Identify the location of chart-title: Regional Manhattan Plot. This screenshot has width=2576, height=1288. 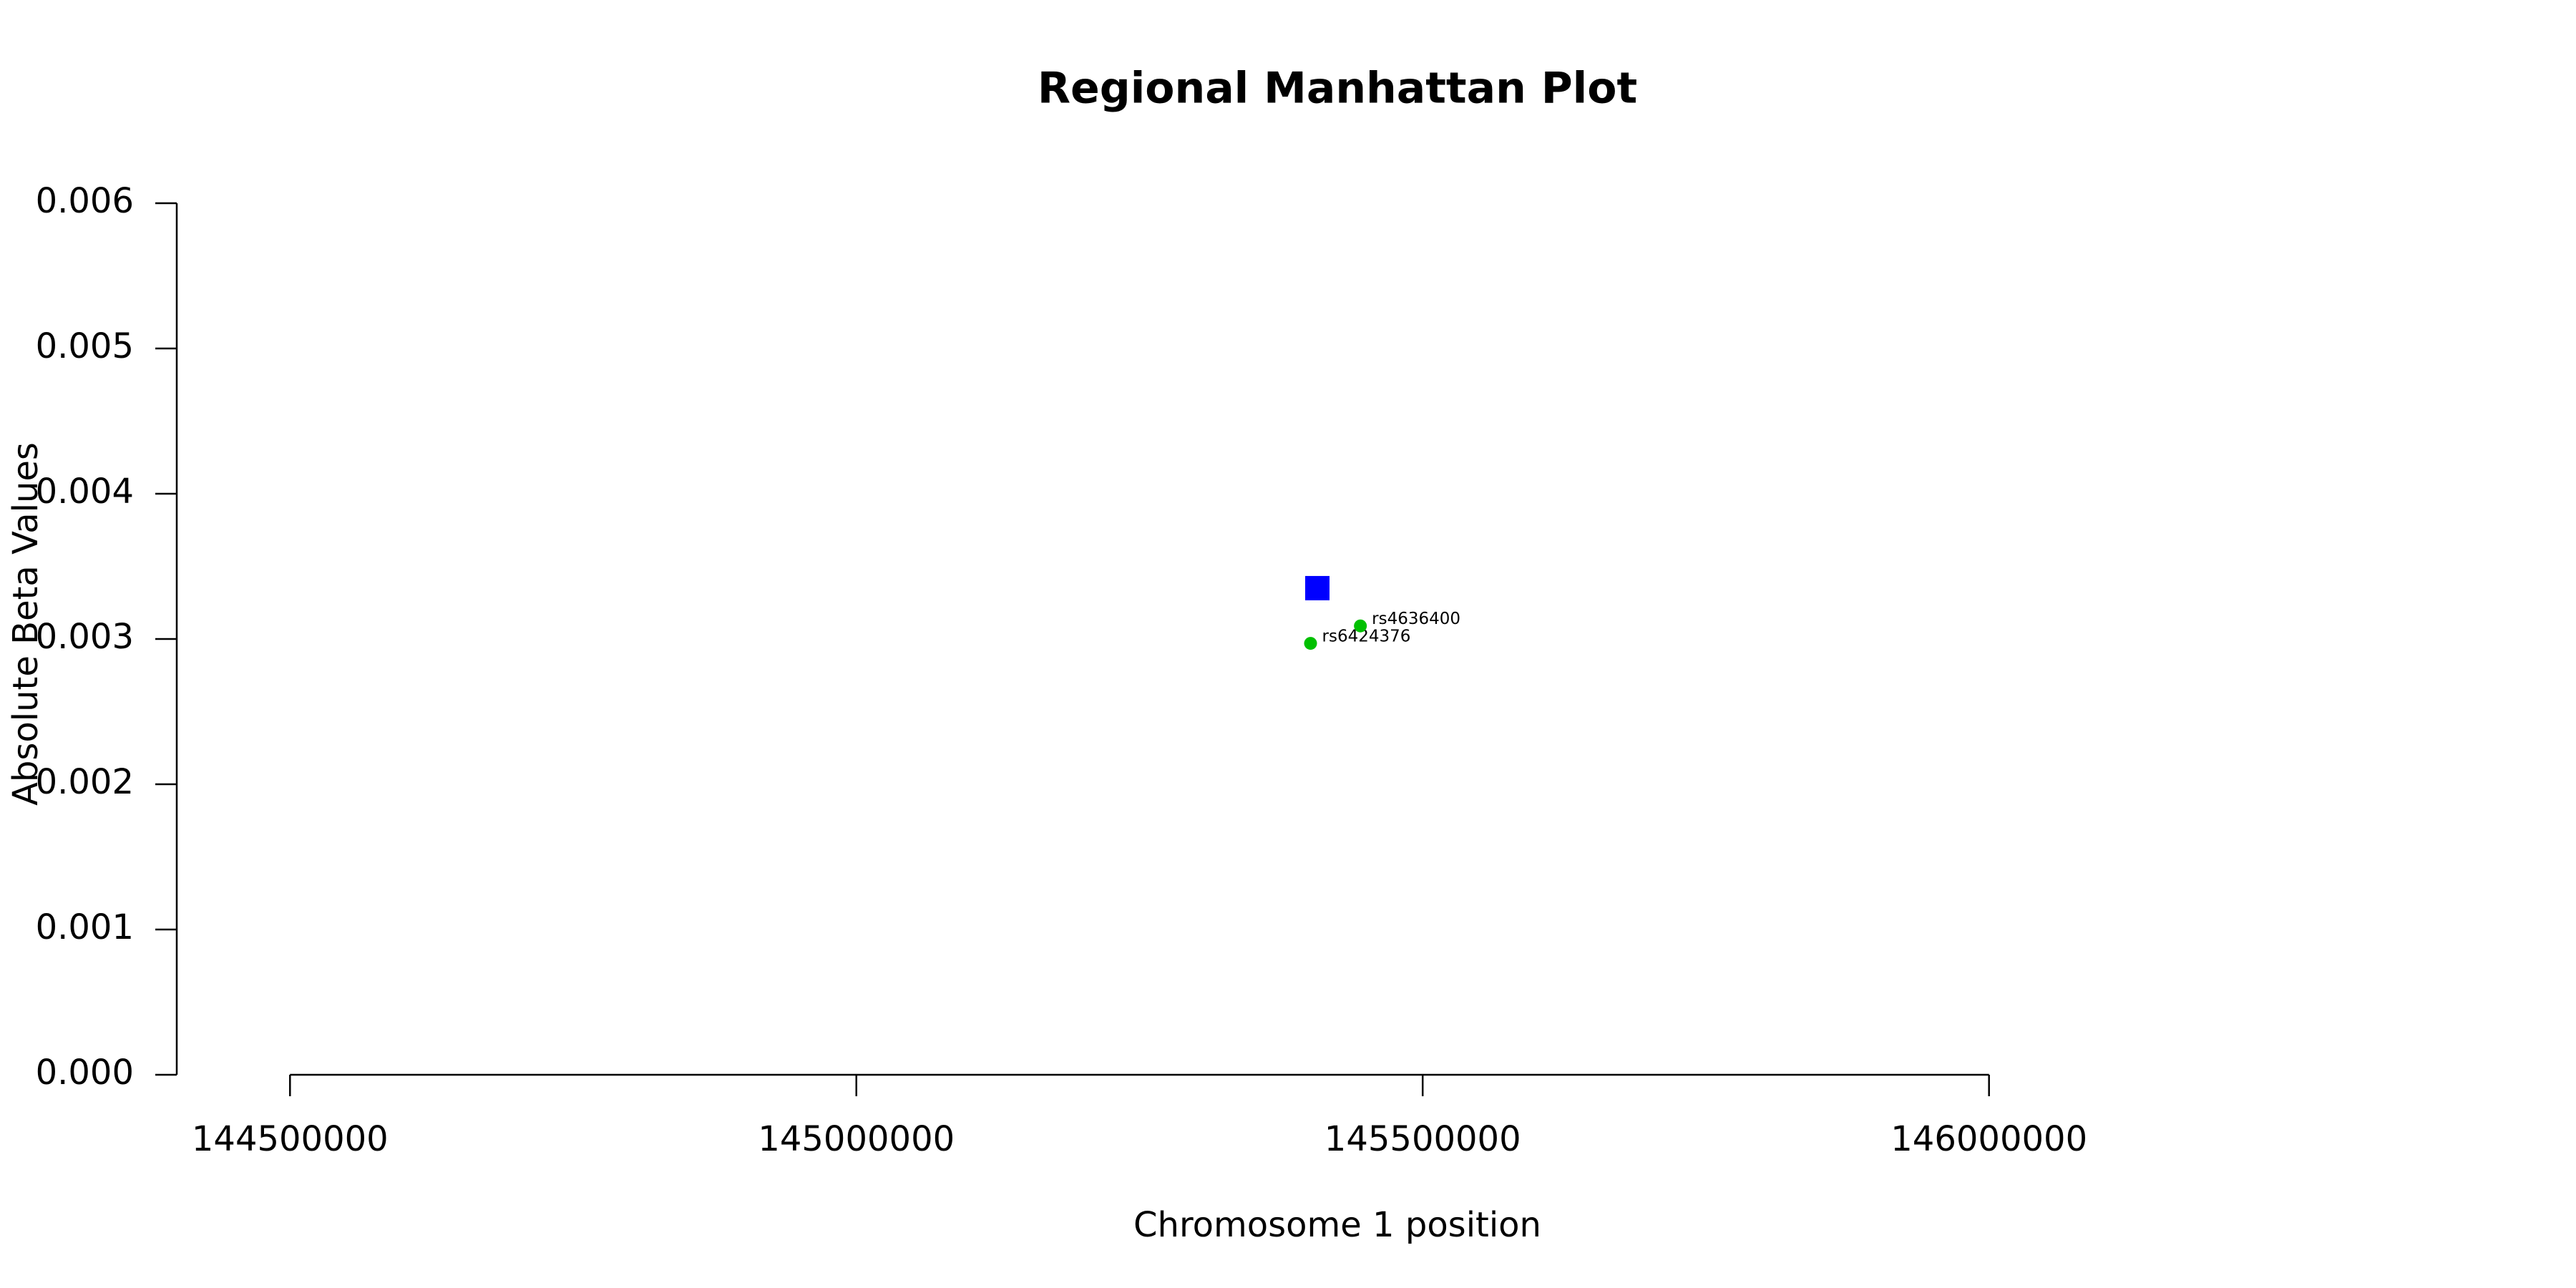
(1337, 89).